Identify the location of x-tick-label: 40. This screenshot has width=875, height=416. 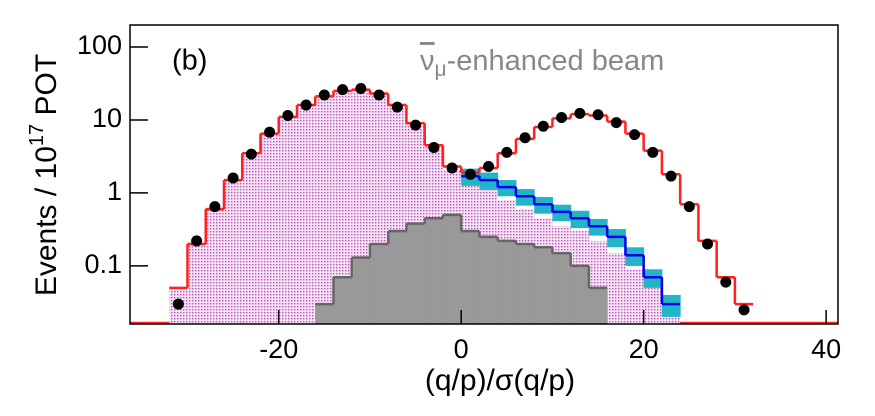
(826, 349).